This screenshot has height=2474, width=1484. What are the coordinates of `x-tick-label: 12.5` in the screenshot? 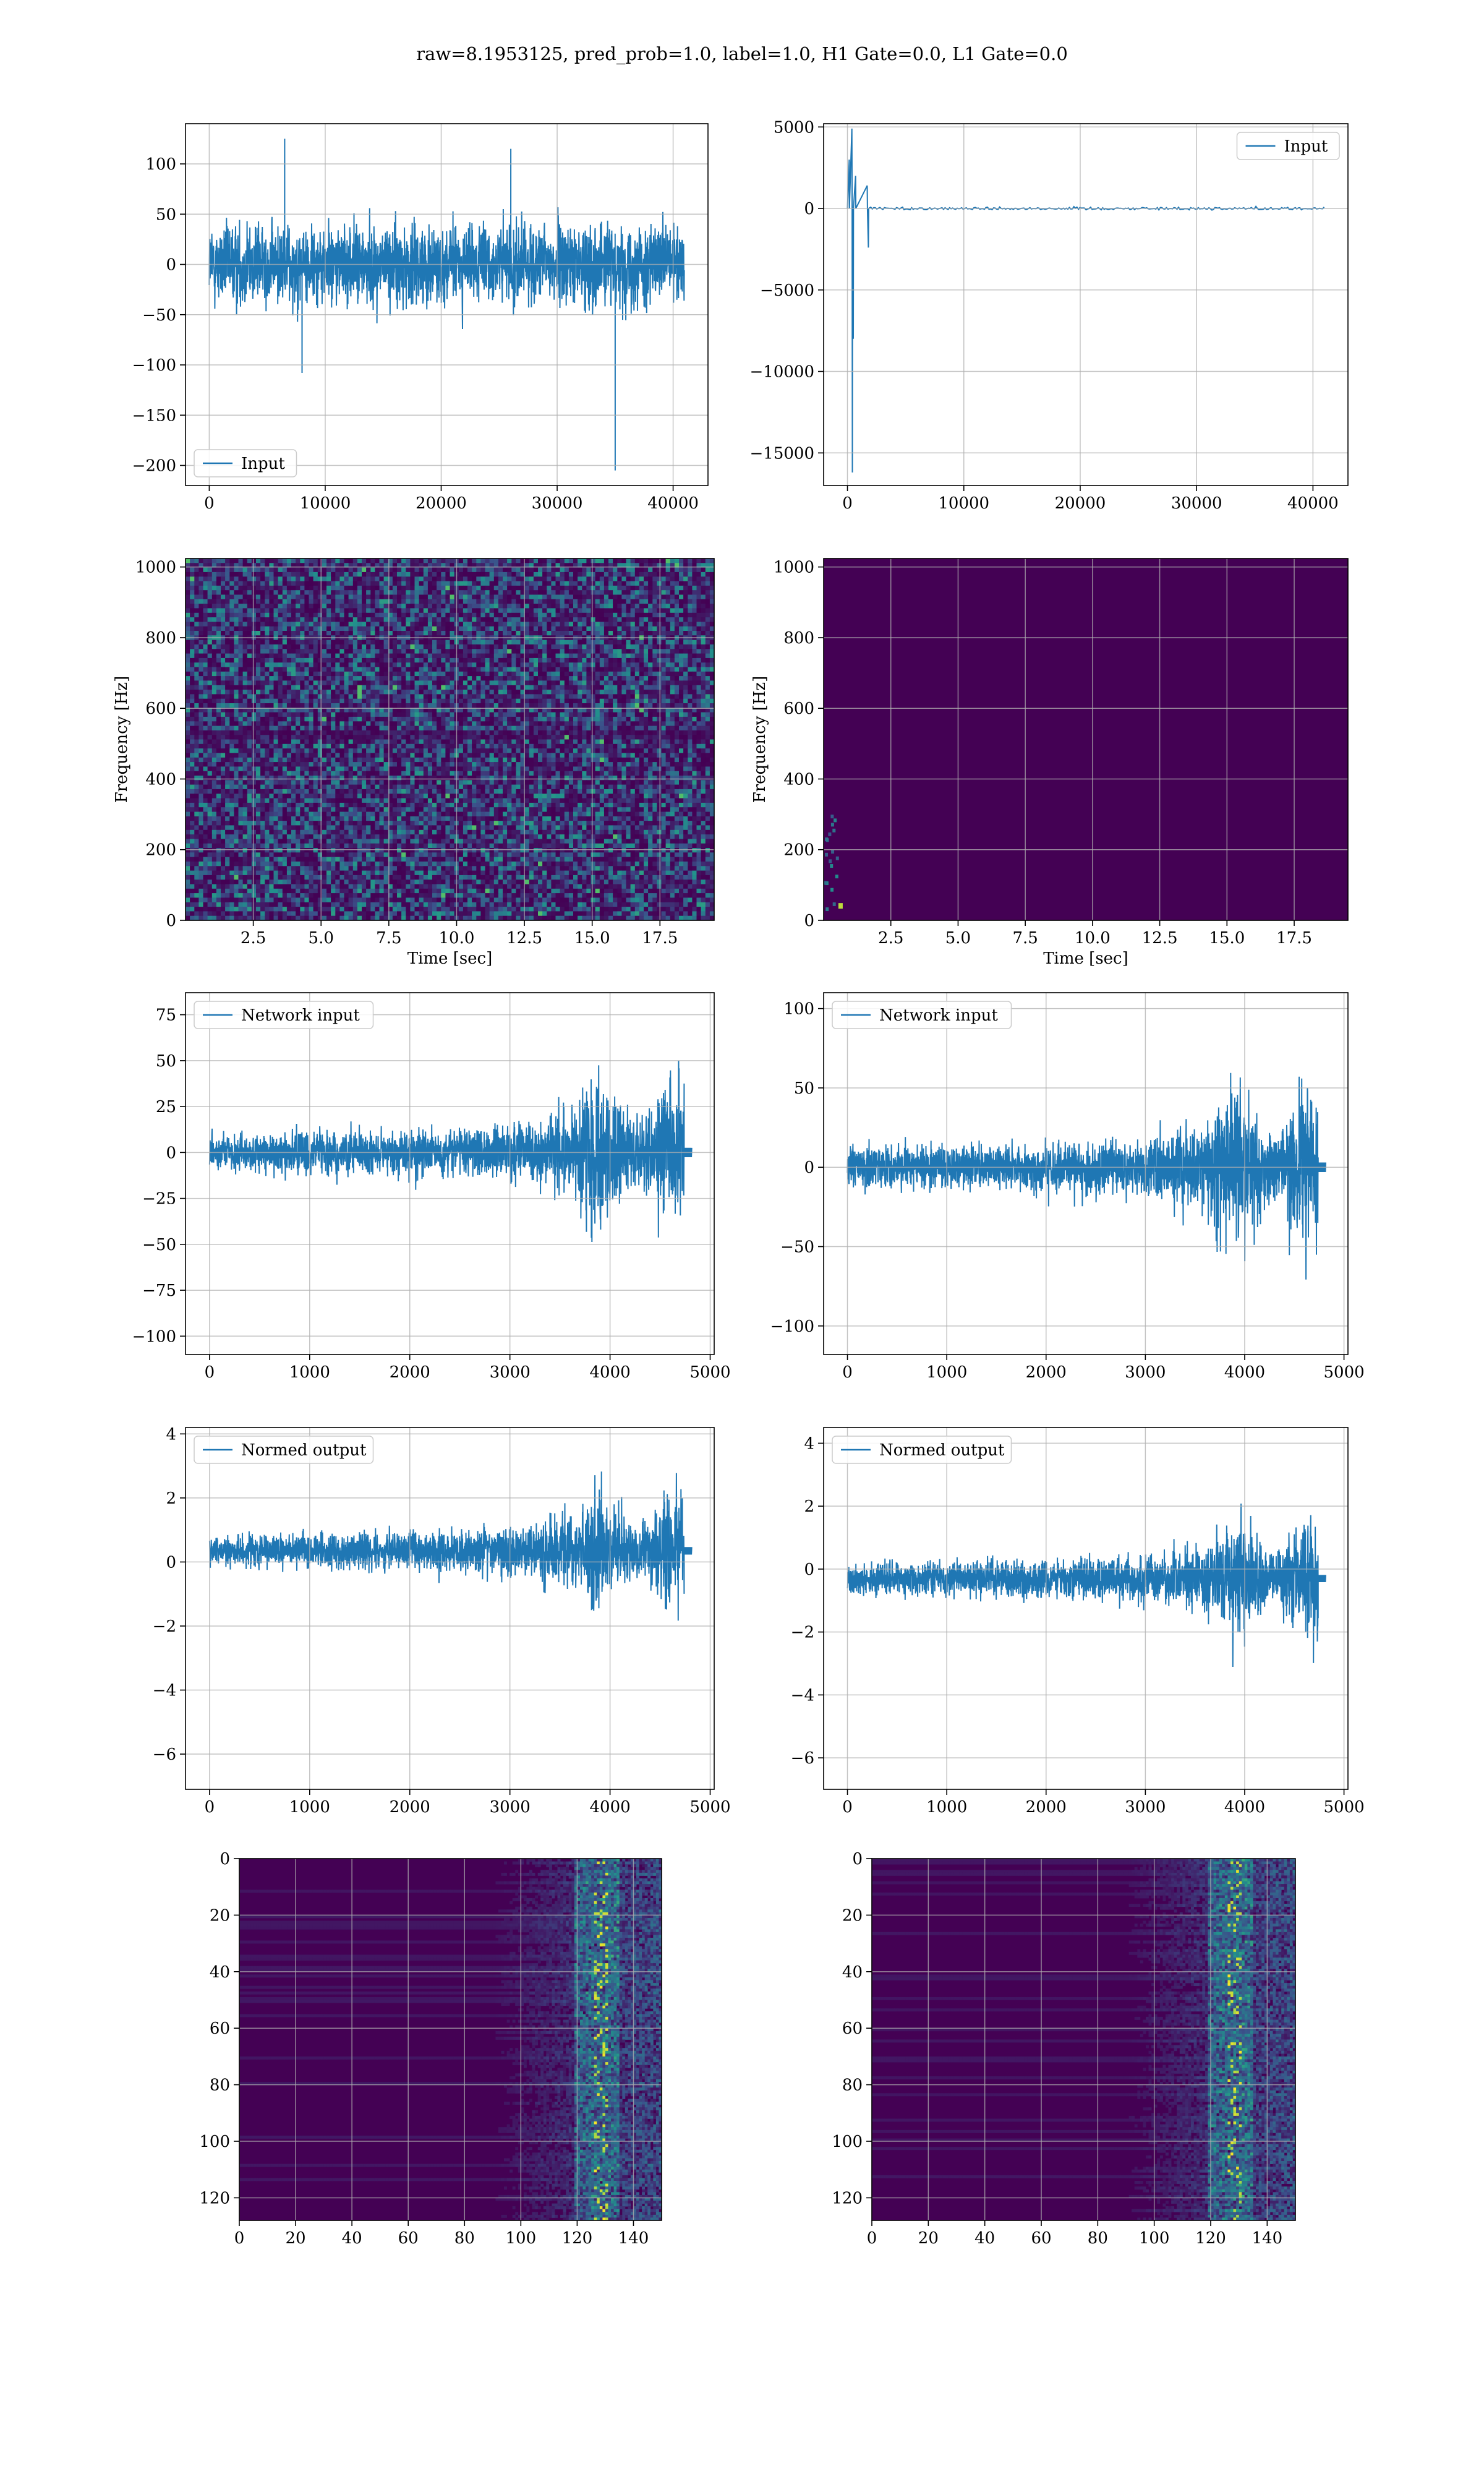 It's located at (524, 938).